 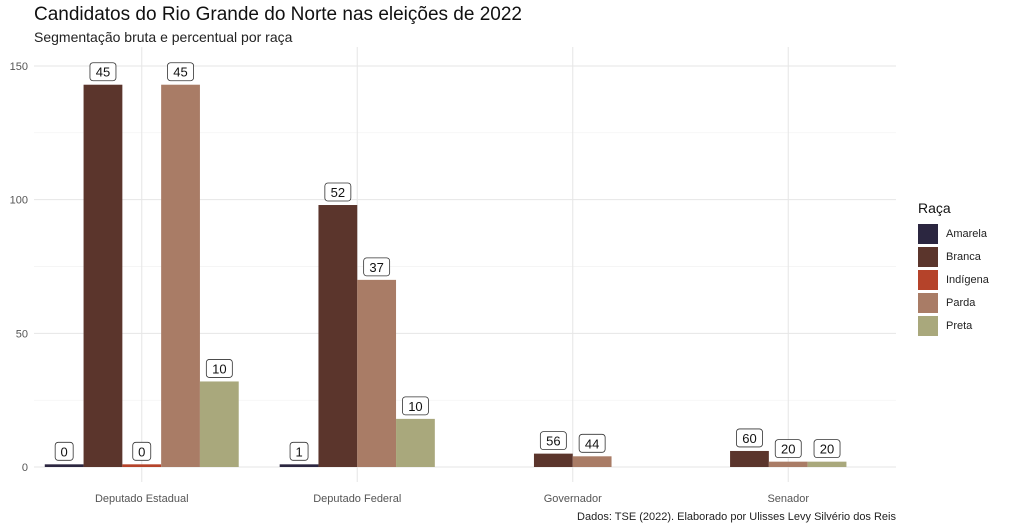 I want to click on legend-label: Amarela, so click(x=966, y=233).